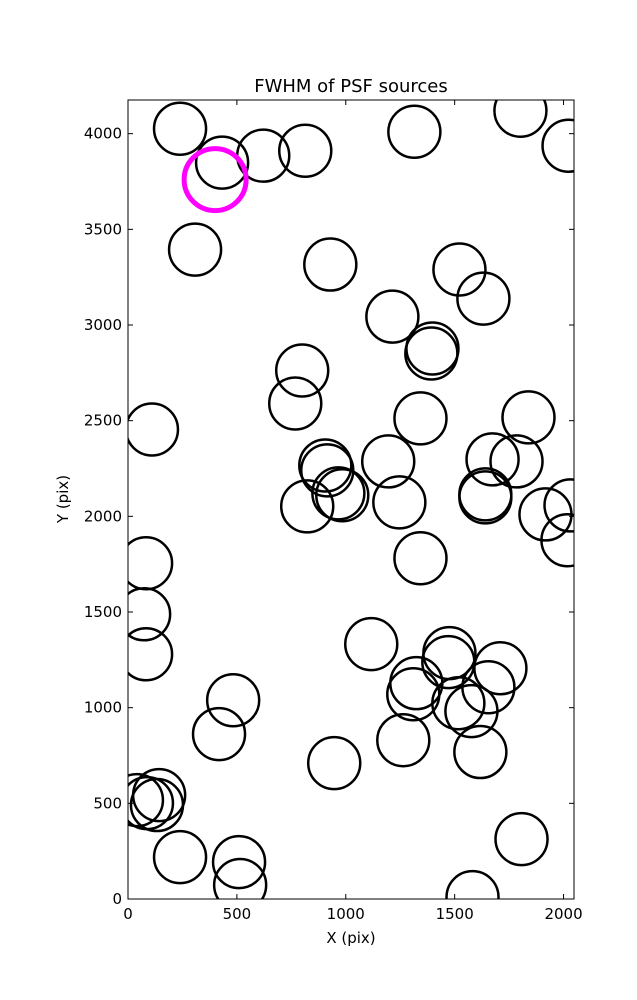 The image size is (637, 1000). Describe the element at coordinates (103, 421) in the screenshot. I see `y-tick-label: 2500` at that location.